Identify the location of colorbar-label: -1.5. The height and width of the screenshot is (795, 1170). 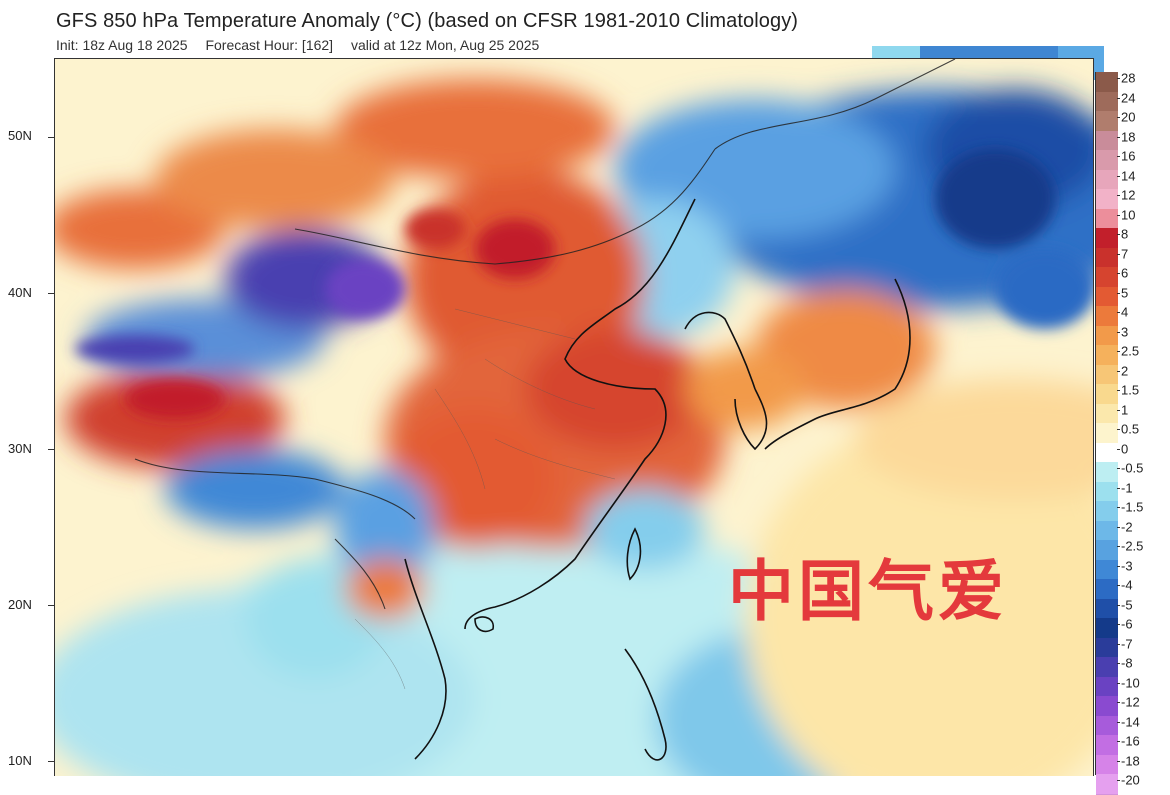
(1132, 507).